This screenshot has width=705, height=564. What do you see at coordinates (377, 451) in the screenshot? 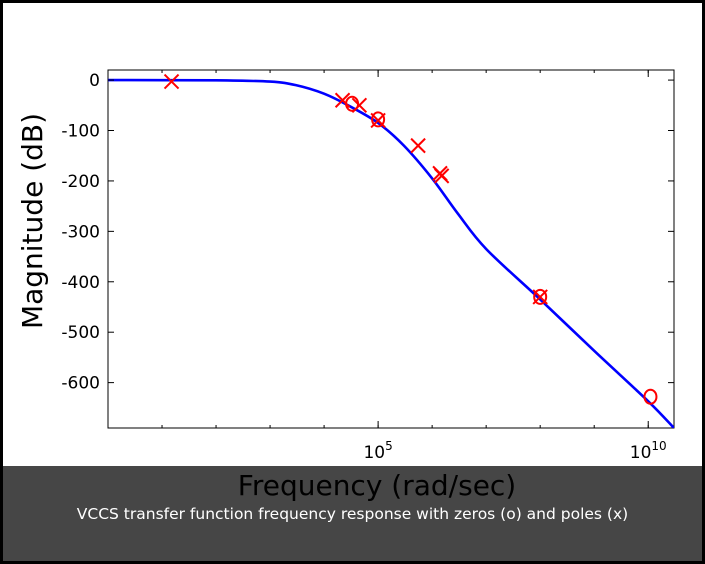
I see `x-tick-label: 105` at bounding box center [377, 451].